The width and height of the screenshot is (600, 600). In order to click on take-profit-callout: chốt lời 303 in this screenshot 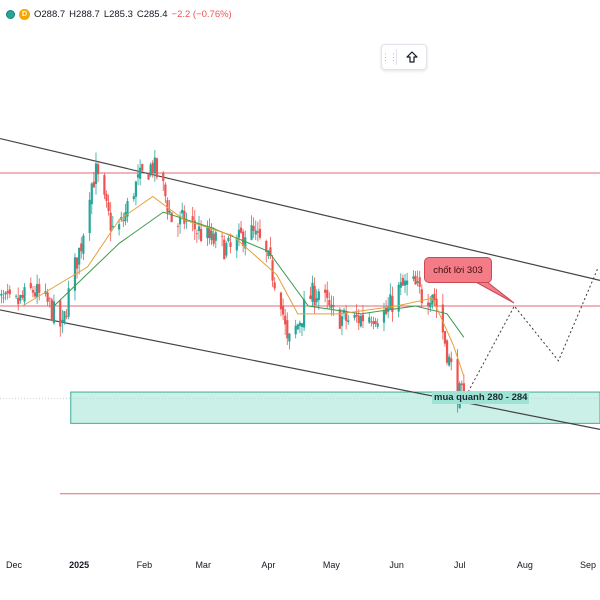, I will do `click(458, 270)`.